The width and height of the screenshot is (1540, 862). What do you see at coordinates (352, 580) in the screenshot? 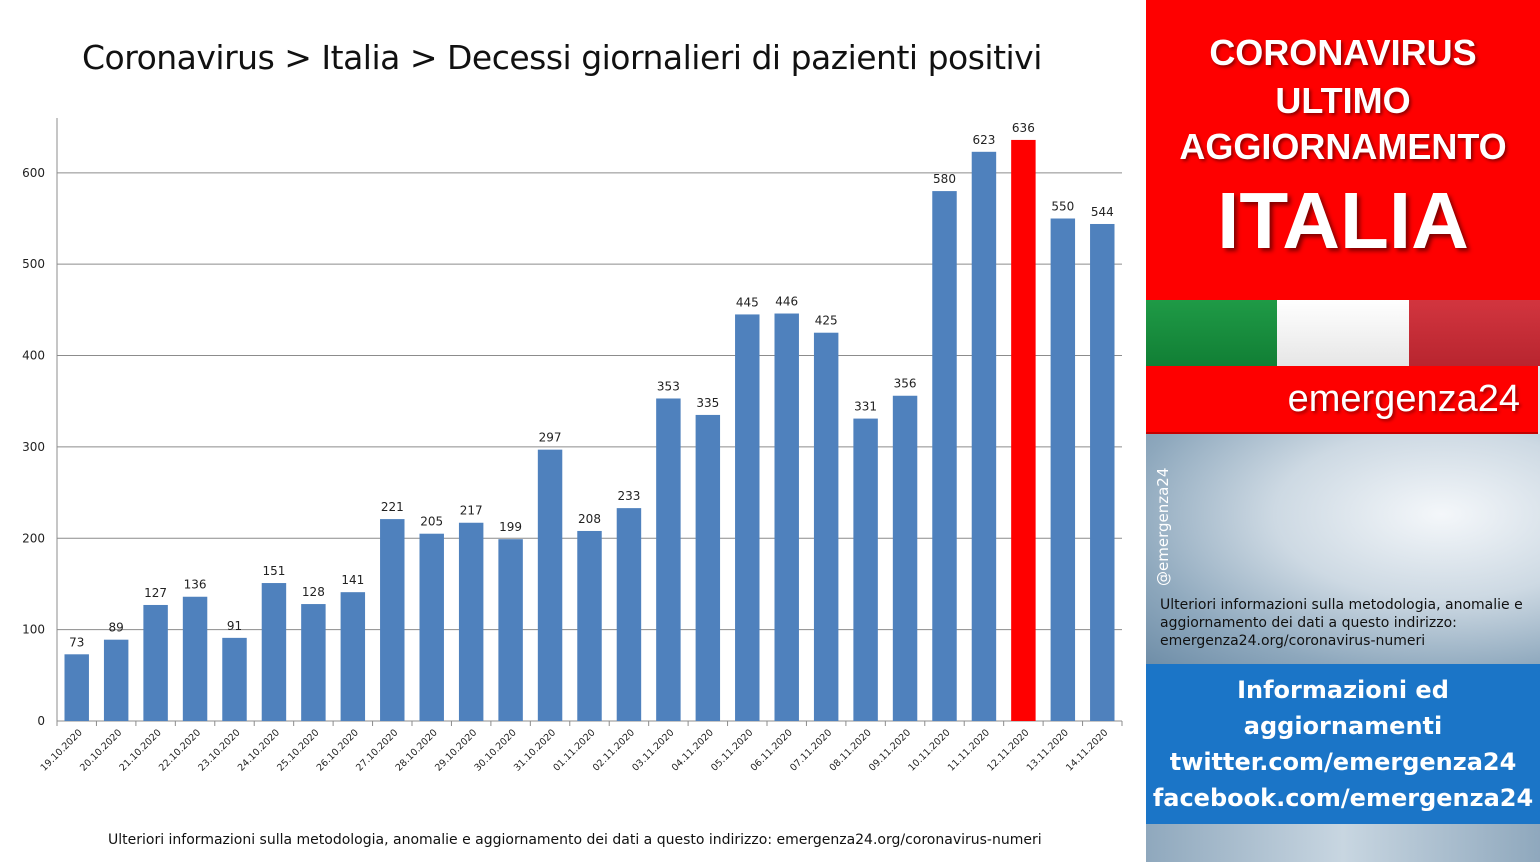
I see `data-label: 141` at bounding box center [352, 580].